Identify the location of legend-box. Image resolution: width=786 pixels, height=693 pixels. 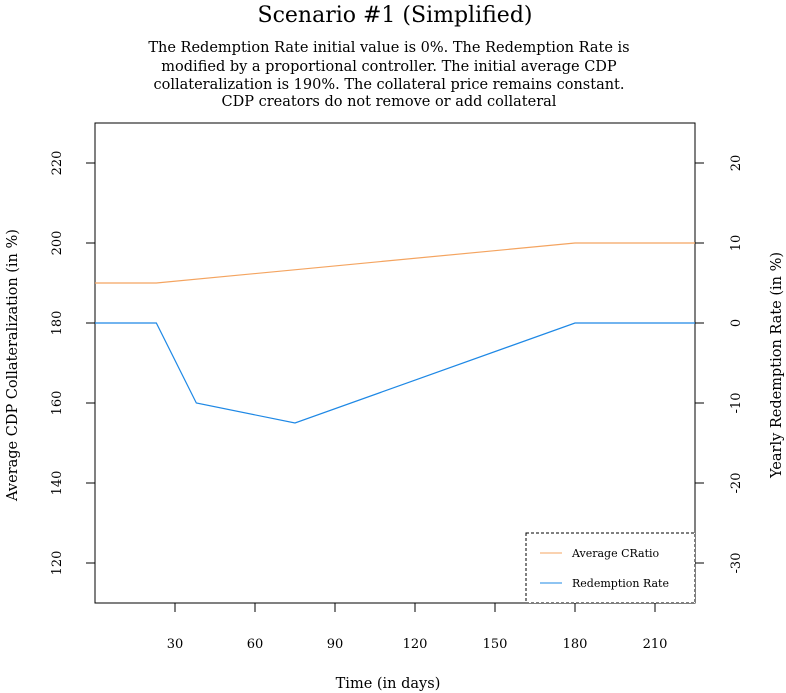
(610, 568).